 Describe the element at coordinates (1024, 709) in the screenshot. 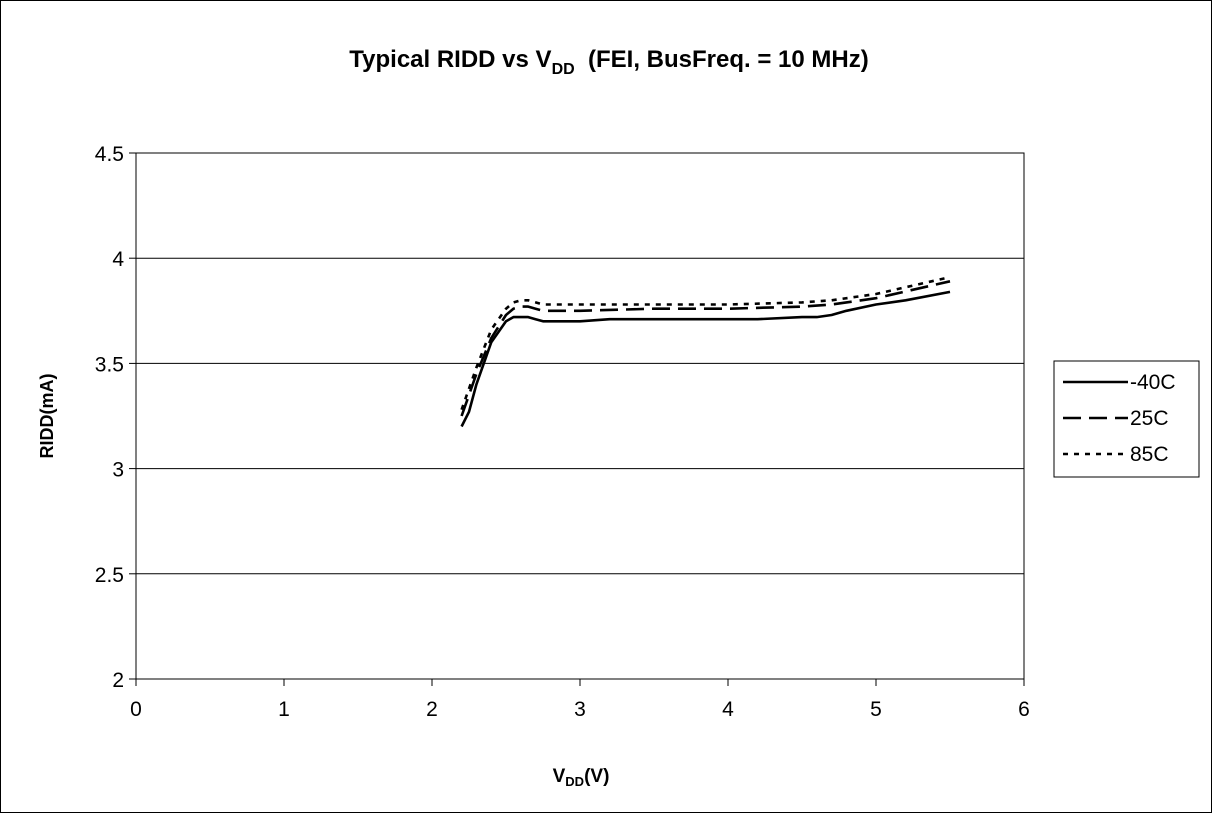

I see `x-tick-label-6: 6` at that location.